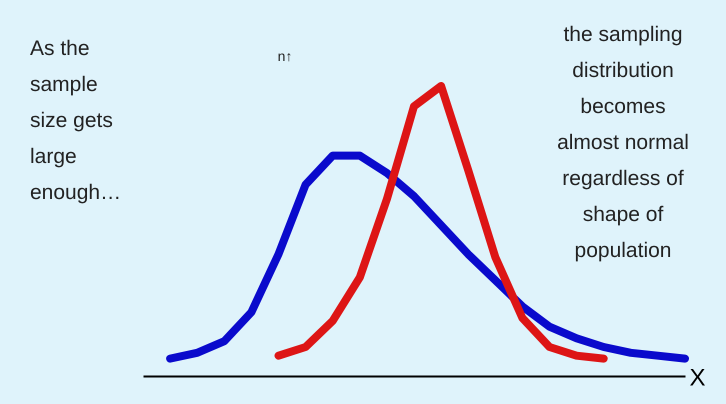  What do you see at coordinates (698, 378) in the screenshot?
I see `x-axis-title: X` at bounding box center [698, 378].